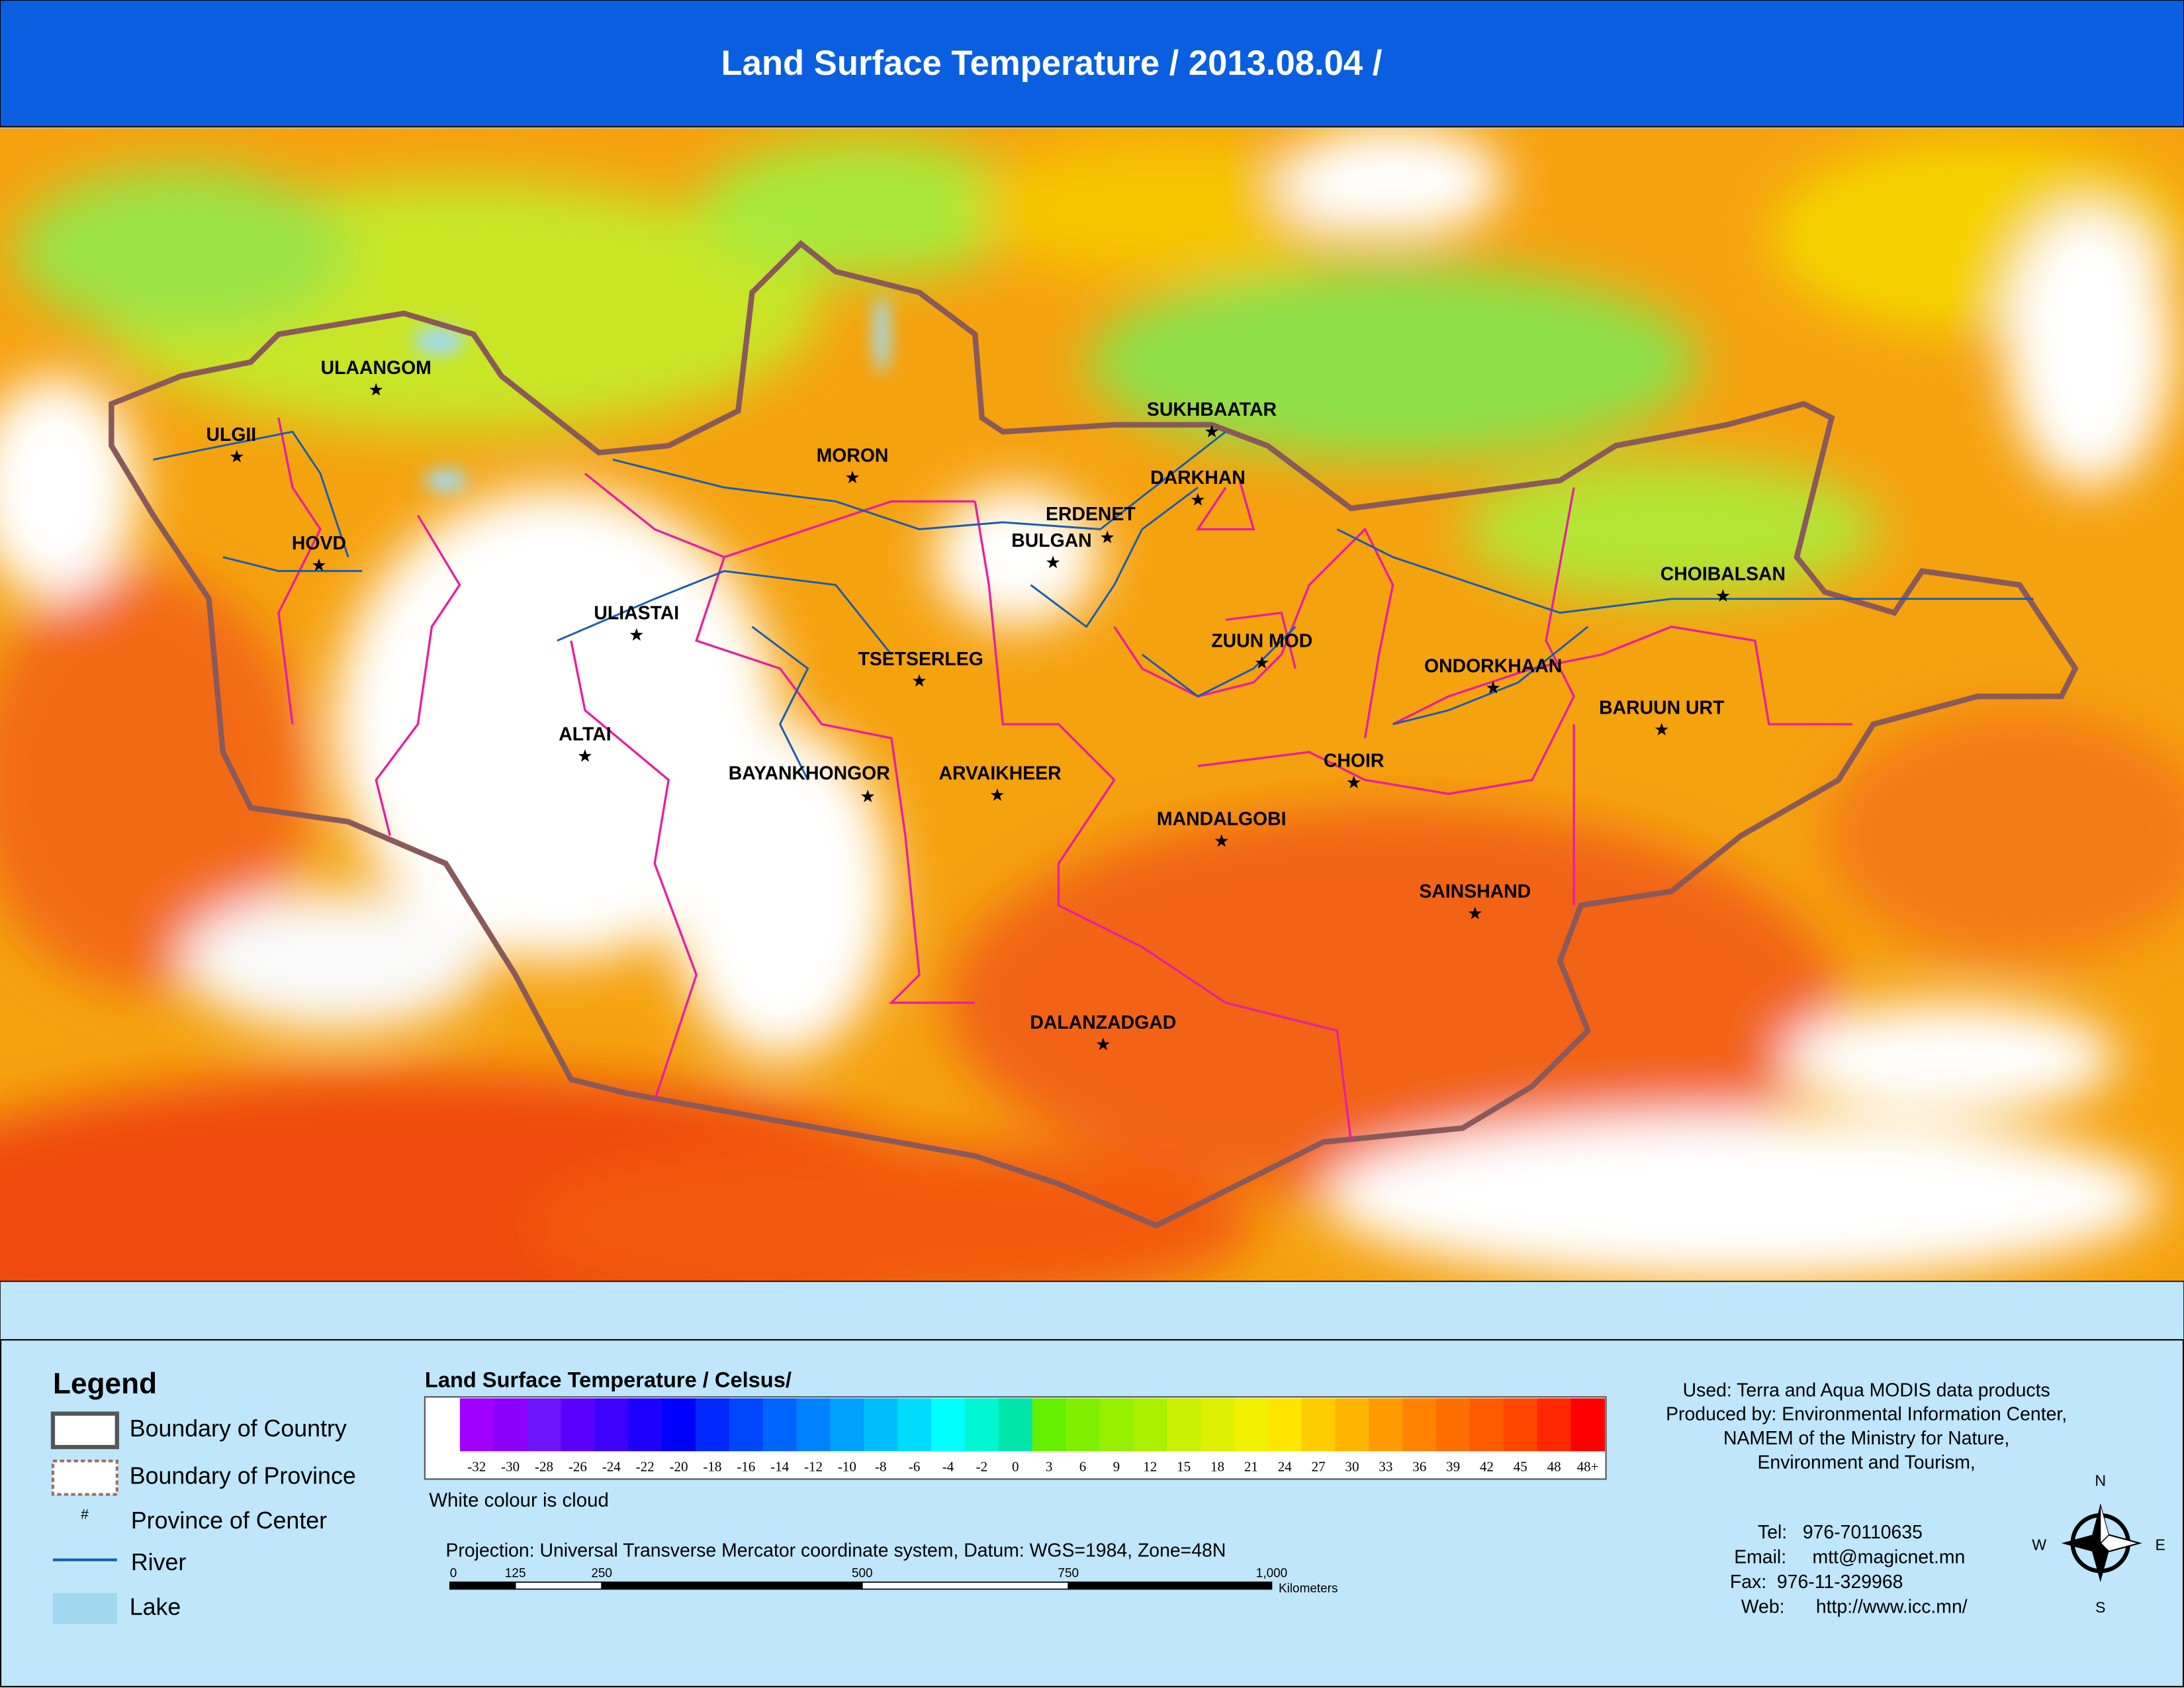 The image size is (2184, 1688). Describe the element at coordinates (454, 1573) in the screenshot. I see `scale-label: 0` at that location.